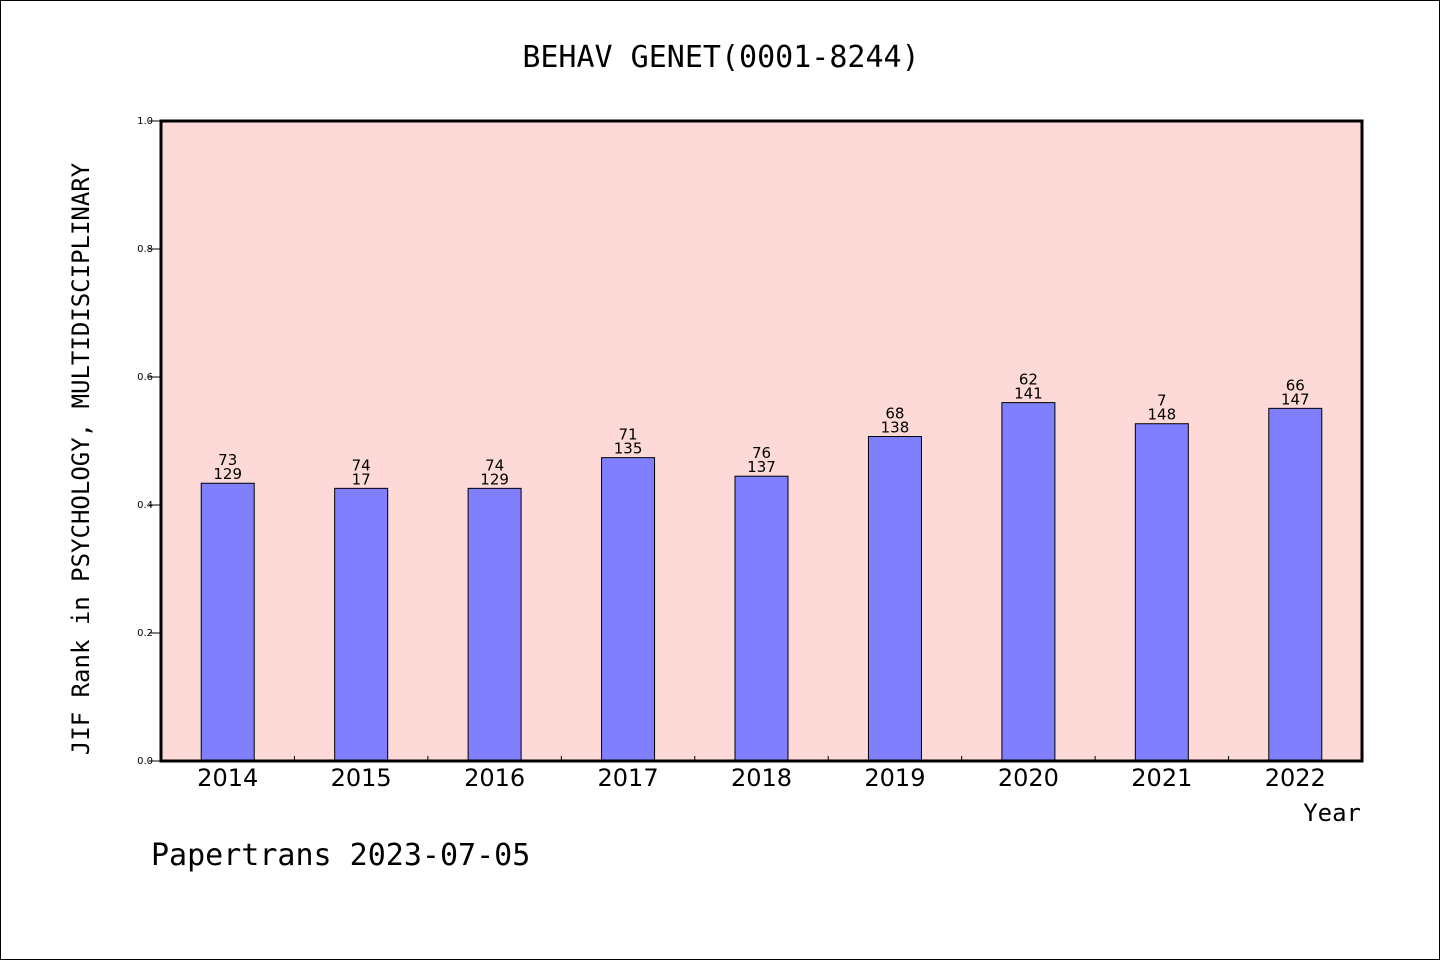 The image size is (1440, 961). Describe the element at coordinates (145, 761) in the screenshot. I see `y-tick-label: 0.0` at that location.